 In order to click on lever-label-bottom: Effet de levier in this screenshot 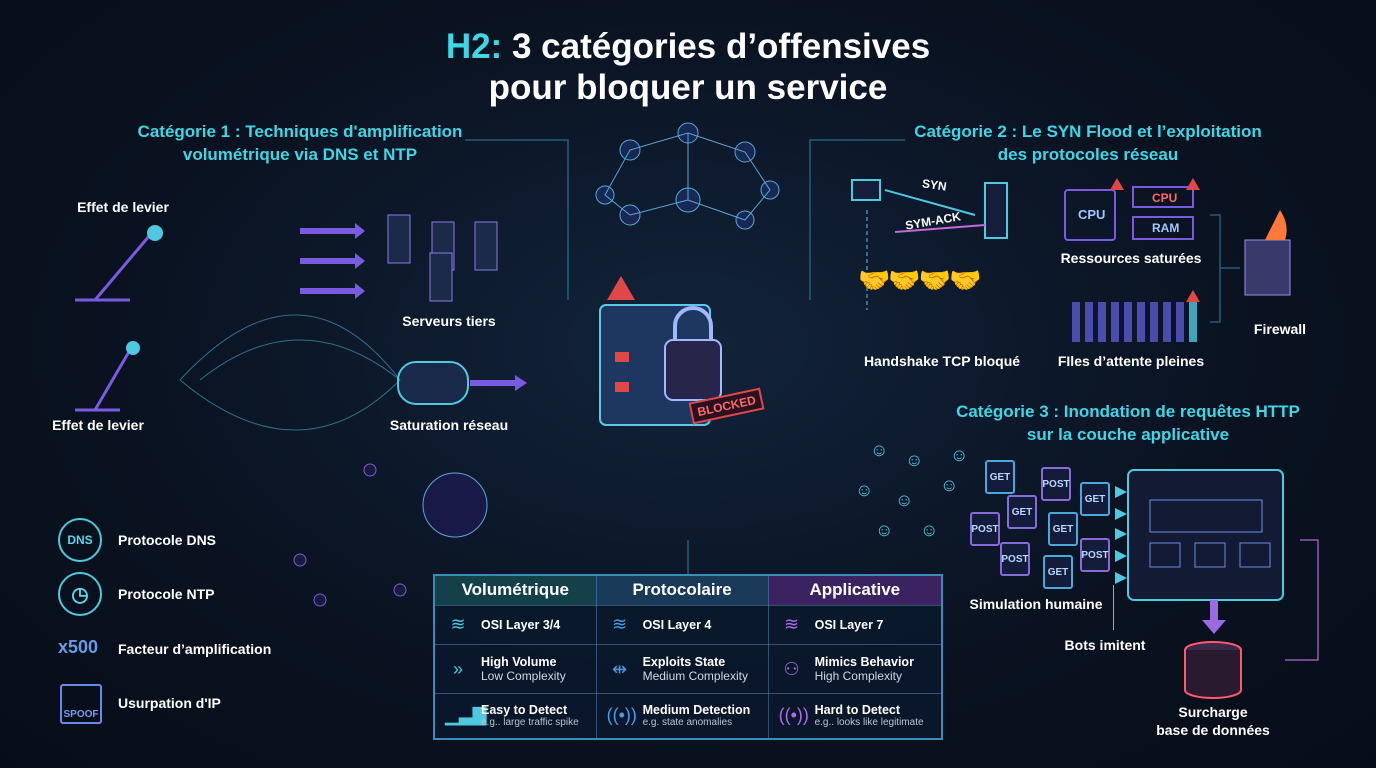, I will do `click(98, 425)`.